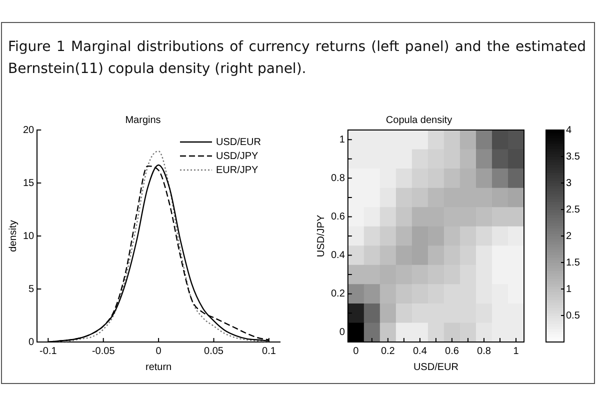 This screenshot has width=597, height=396. Describe the element at coordinates (29, 236) in the screenshot. I see `y-tick-label: 10` at that location.